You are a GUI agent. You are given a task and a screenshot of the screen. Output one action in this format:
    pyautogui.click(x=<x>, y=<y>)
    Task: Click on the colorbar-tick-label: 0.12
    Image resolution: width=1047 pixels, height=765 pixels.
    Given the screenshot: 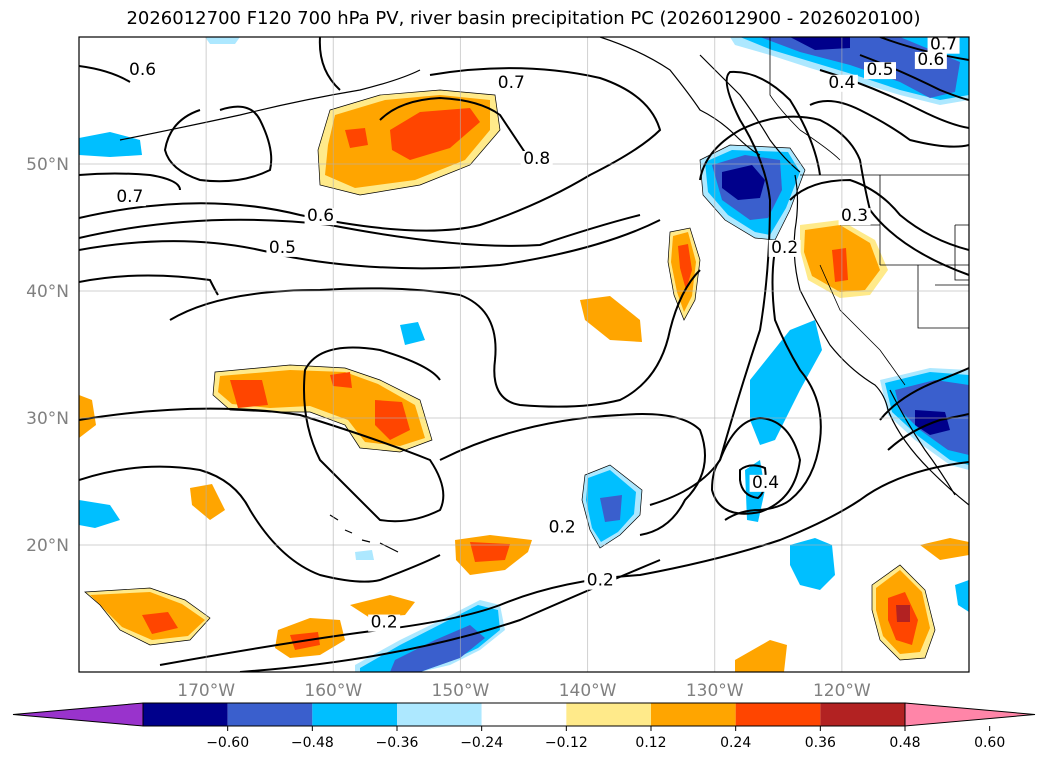 What is the action you would take?
    pyautogui.click(x=650, y=743)
    